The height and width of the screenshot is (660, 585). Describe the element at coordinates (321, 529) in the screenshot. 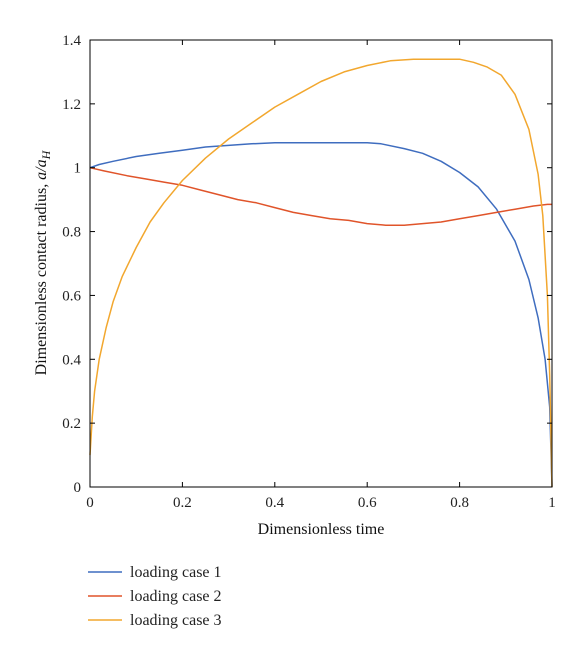

I see `x-axis-label: Dimensionless time` at that location.